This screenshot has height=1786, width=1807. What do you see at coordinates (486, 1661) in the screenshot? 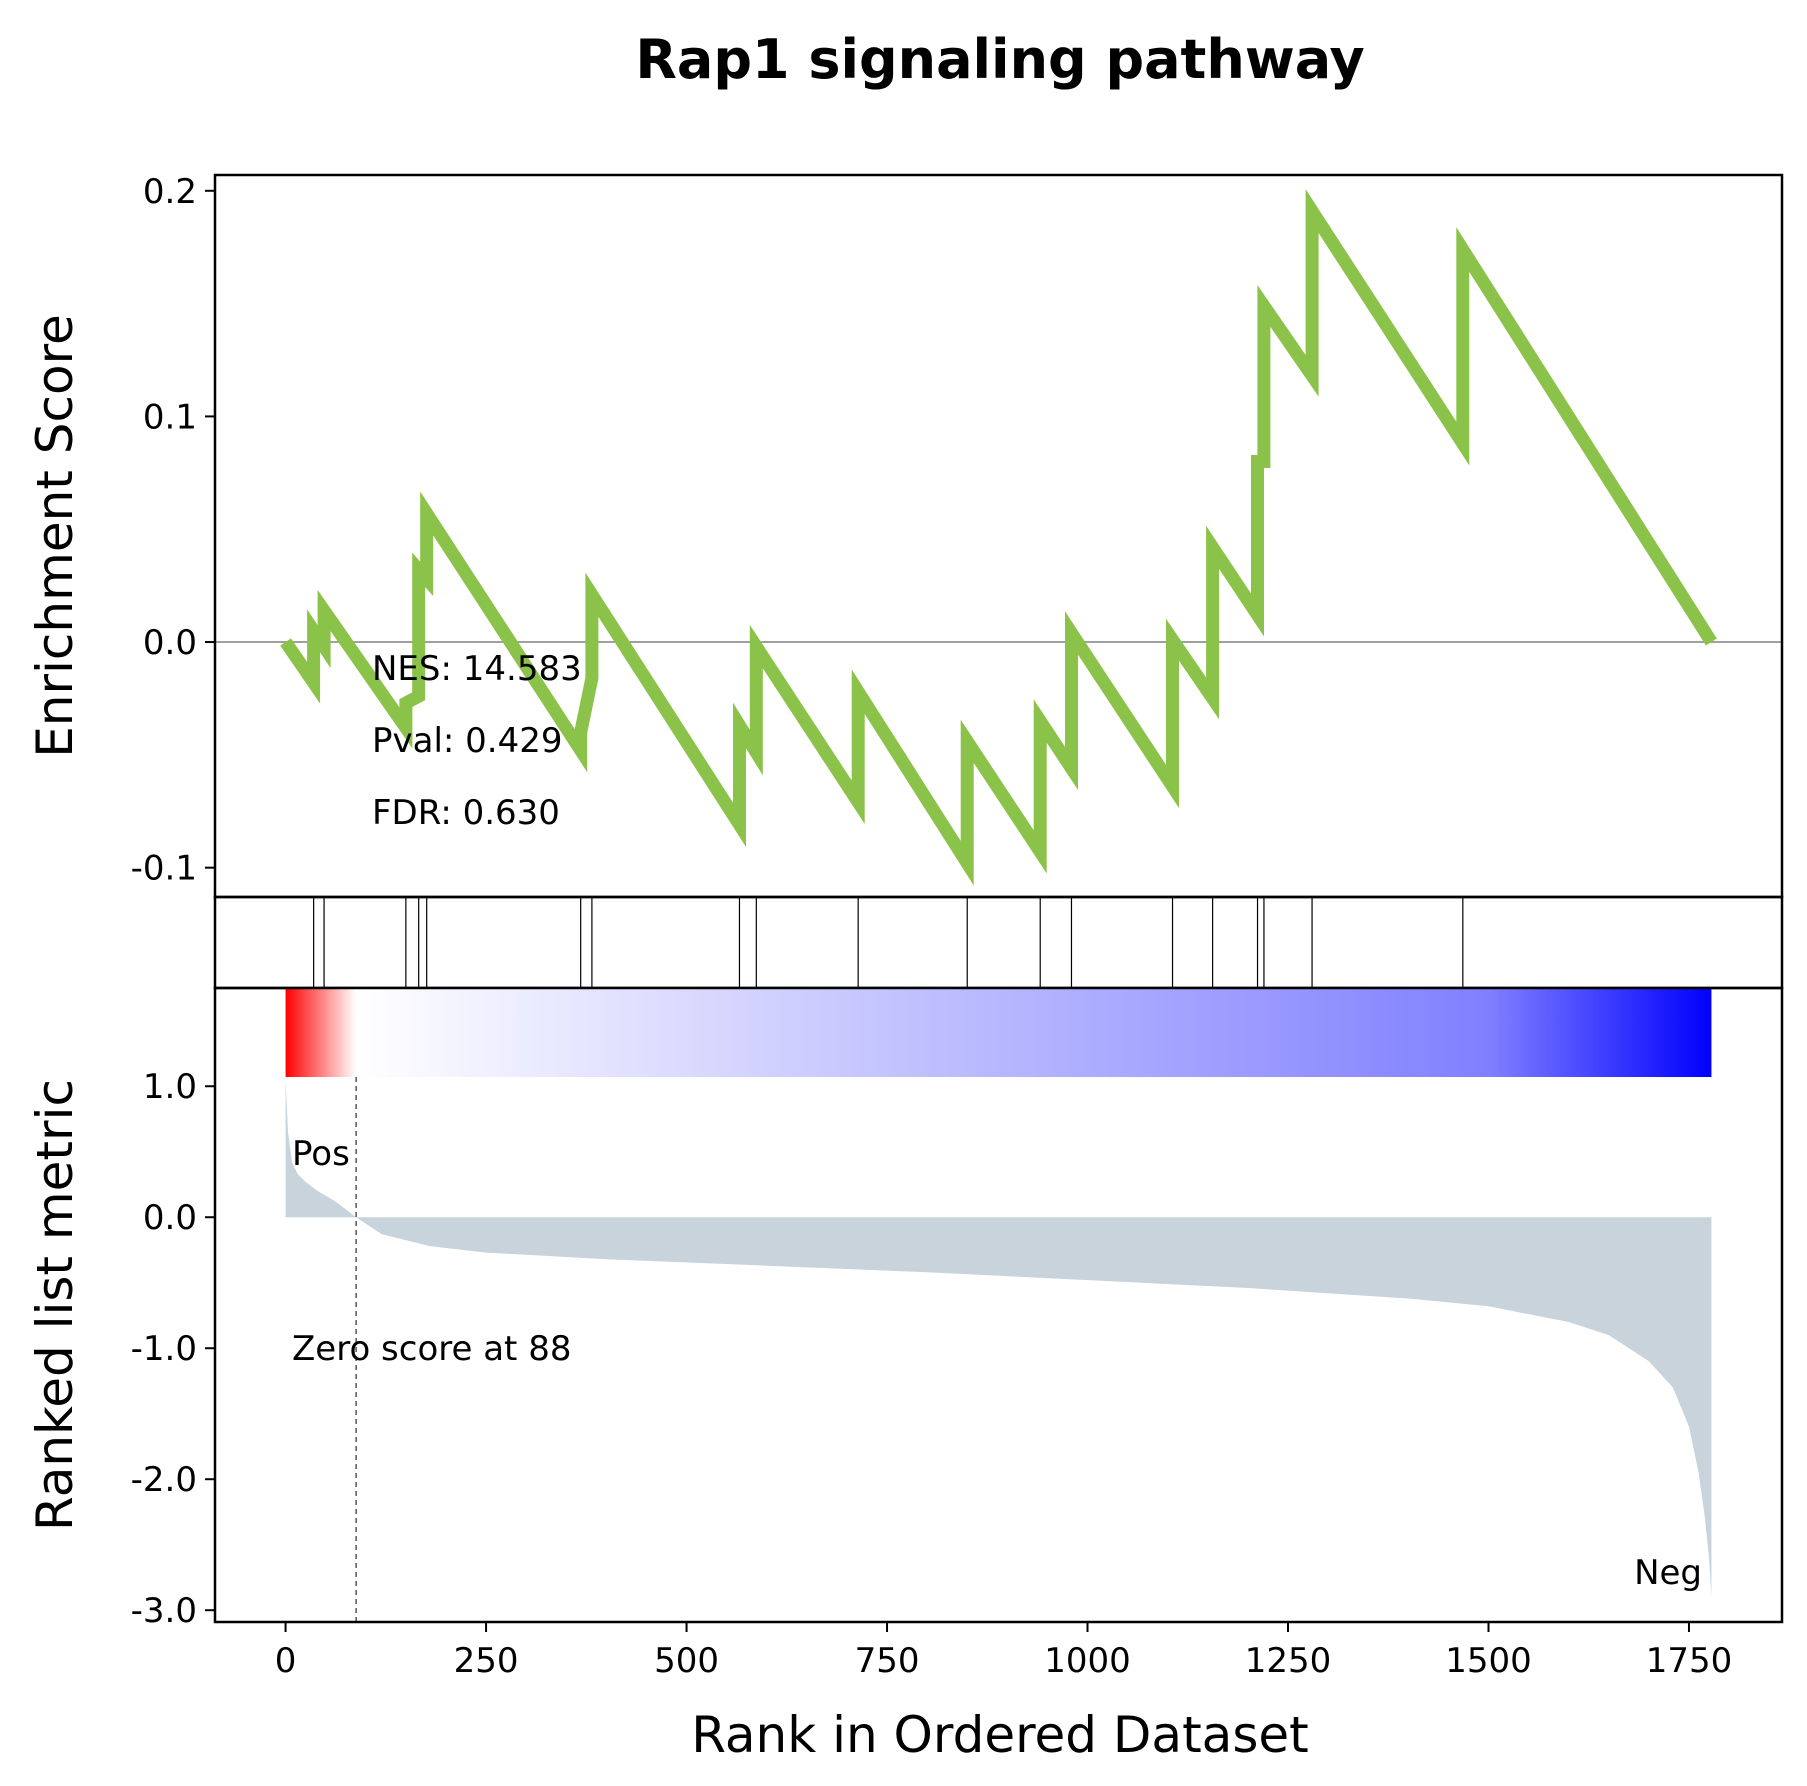
I see `x-tick-label: 250` at bounding box center [486, 1661].